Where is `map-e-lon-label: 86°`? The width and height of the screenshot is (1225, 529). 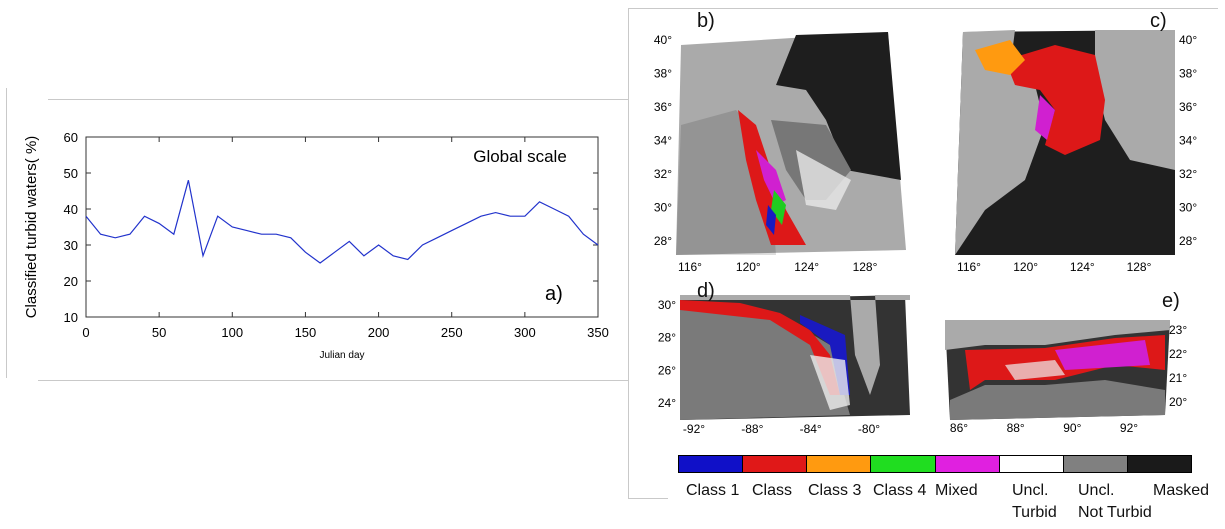
map-e-lon-label: 86° is located at coordinates (959, 428).